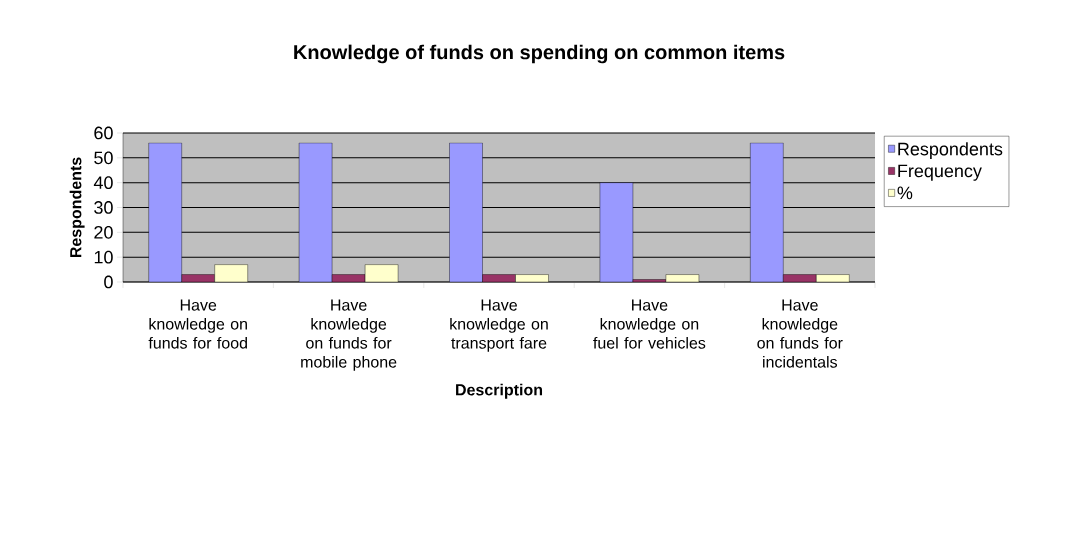  I want to click on y-tick-label: 60, so click(103, 133).